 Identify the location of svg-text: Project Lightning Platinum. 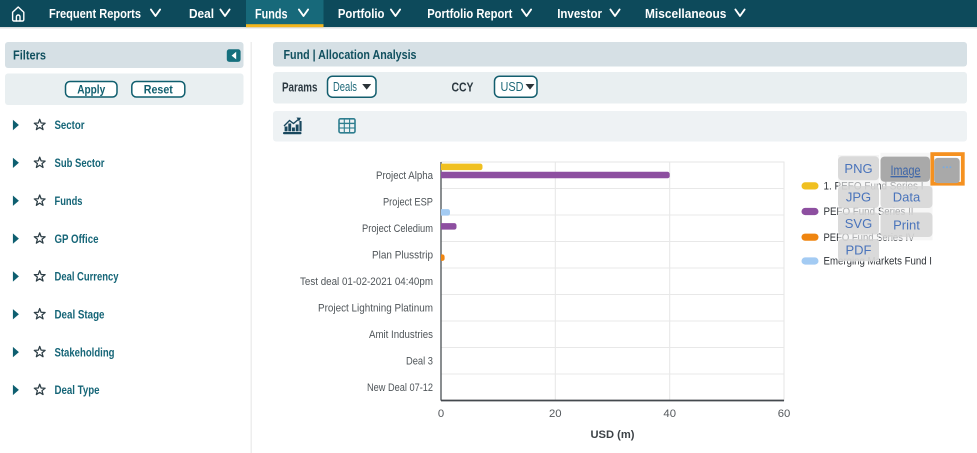
(375, 309).